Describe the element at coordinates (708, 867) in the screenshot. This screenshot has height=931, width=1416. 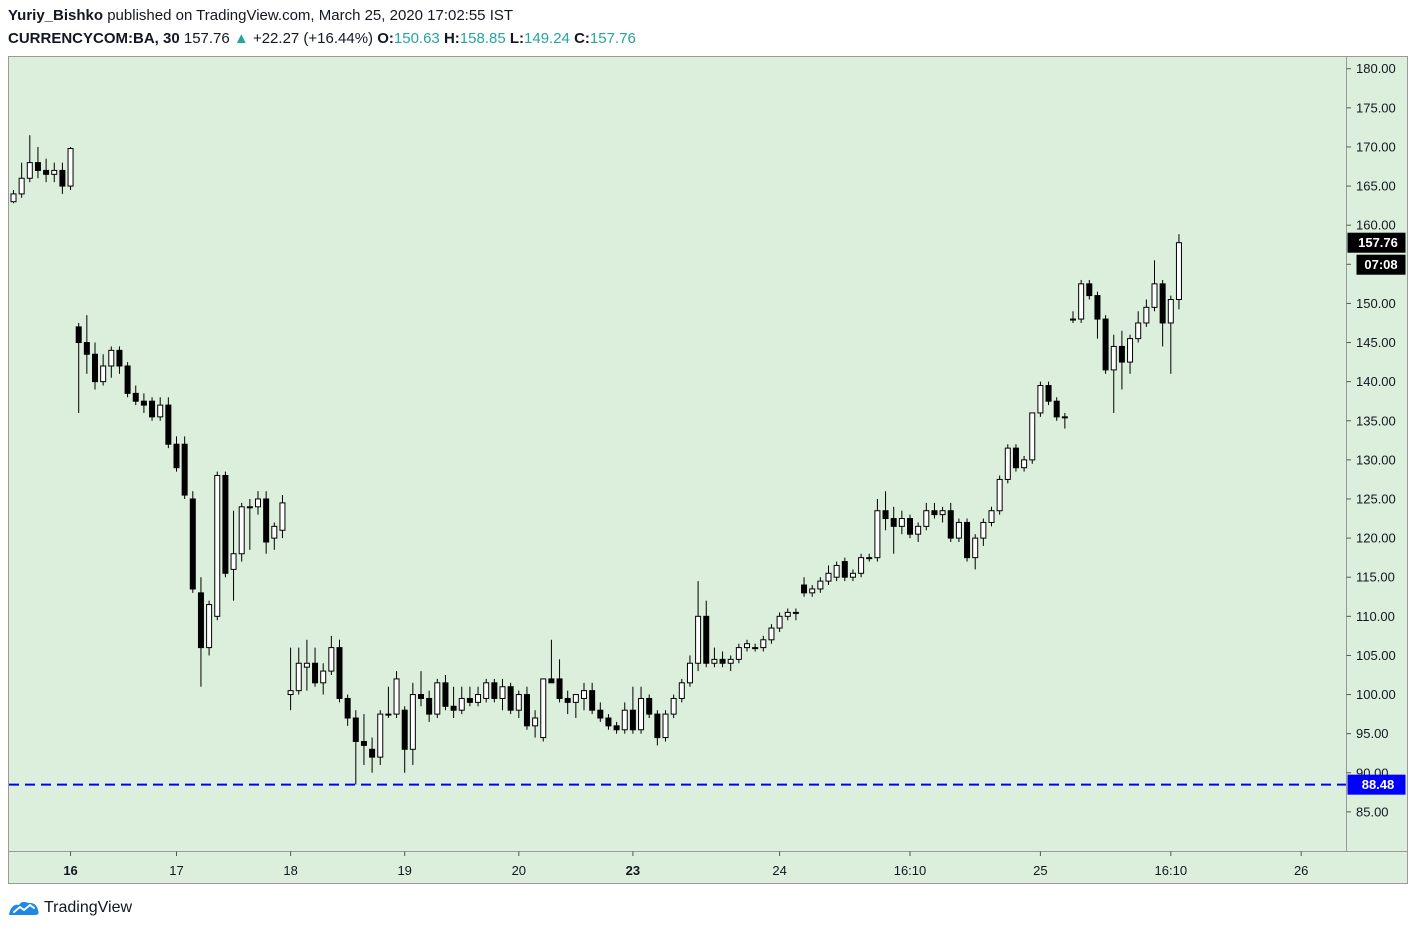
I see `time-axis` at that location.